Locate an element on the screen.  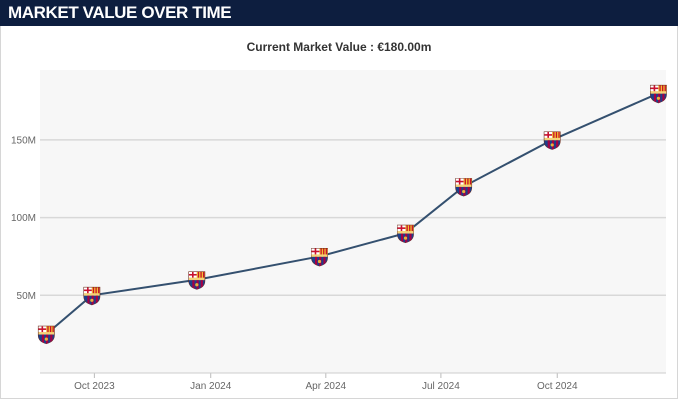
chart-subtitle: Current Market Value : €180.00m is located at coordinates (339, 47).